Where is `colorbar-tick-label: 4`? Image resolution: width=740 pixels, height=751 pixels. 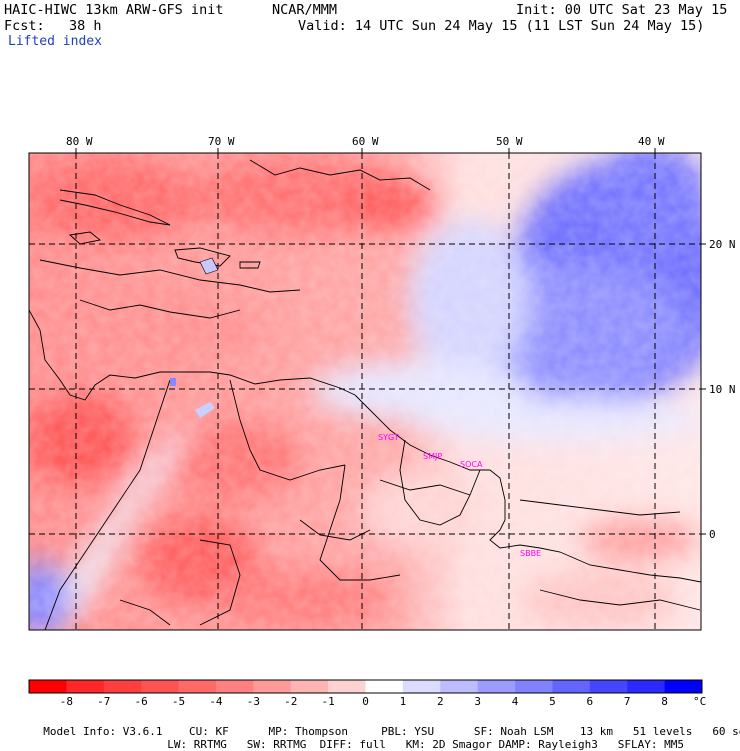
colorbar-tick-label: 4 is located at coordinates (515, 701).